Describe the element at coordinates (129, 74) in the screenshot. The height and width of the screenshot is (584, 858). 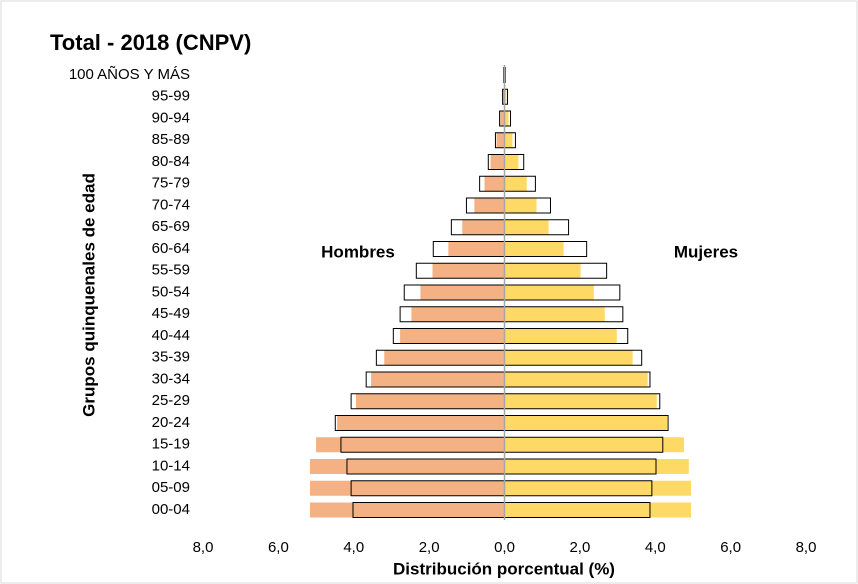
I see `y-tick-label: 100 AÑOS Y MÁS` at that location.